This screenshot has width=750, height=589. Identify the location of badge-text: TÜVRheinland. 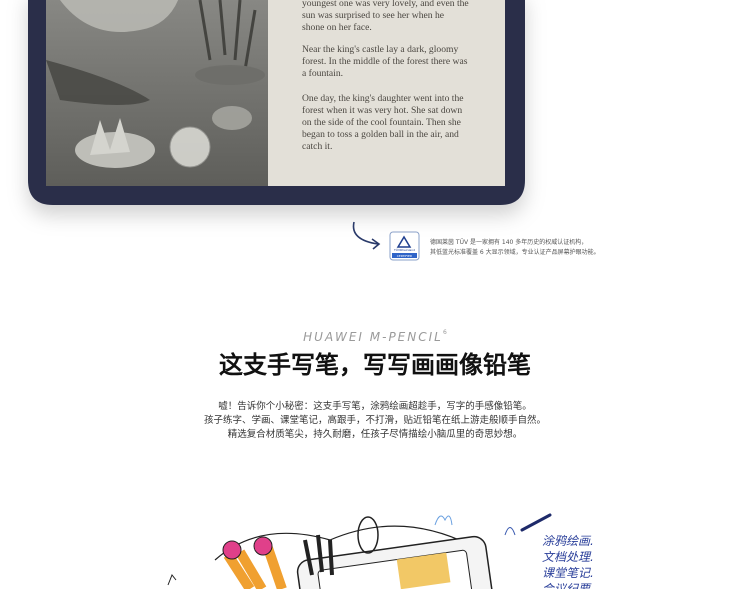
(404, 249).